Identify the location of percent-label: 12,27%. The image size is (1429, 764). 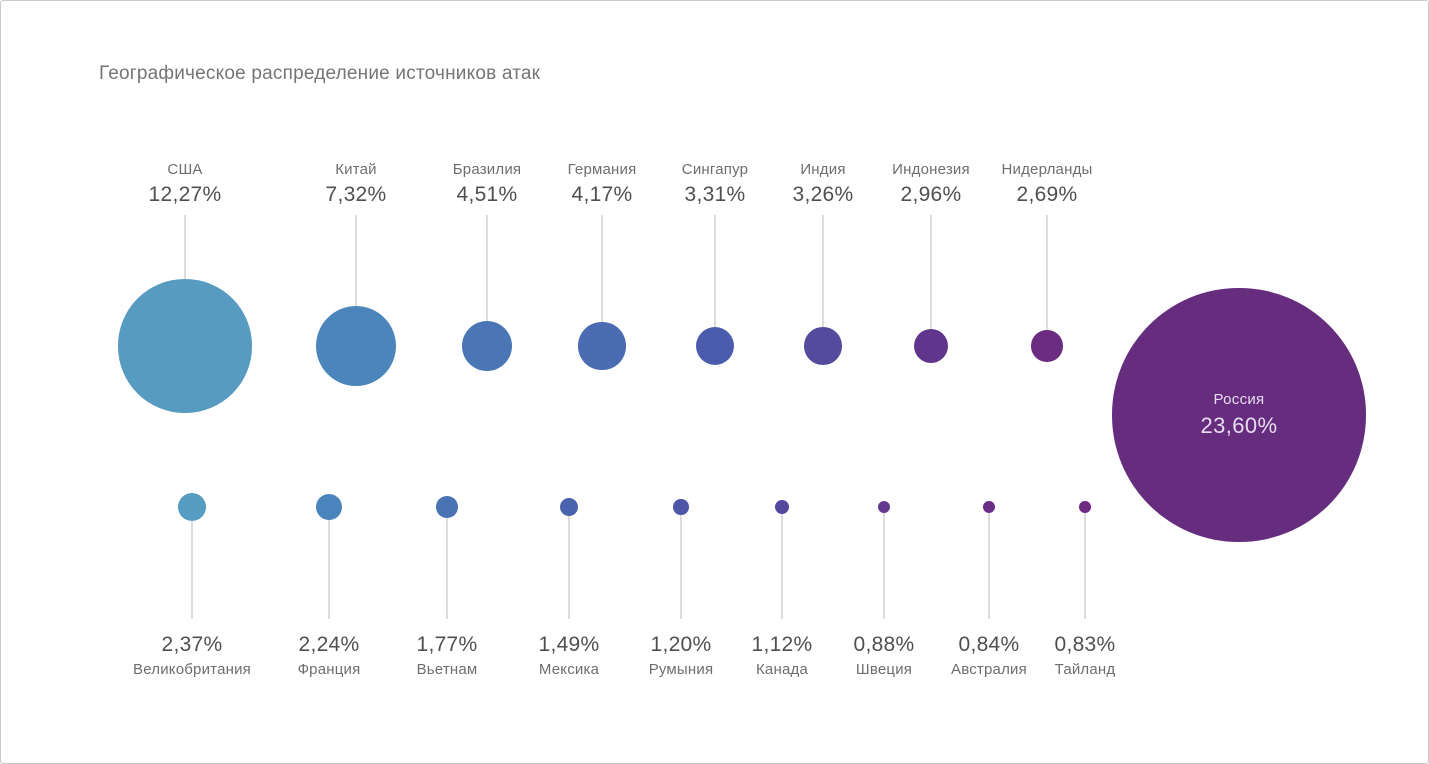
(185, 194).